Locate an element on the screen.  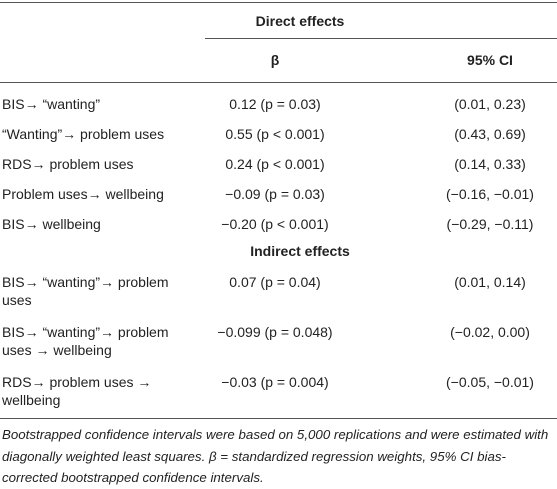
row-label: RDS→ problem uses is located at coordinates (68, 164).